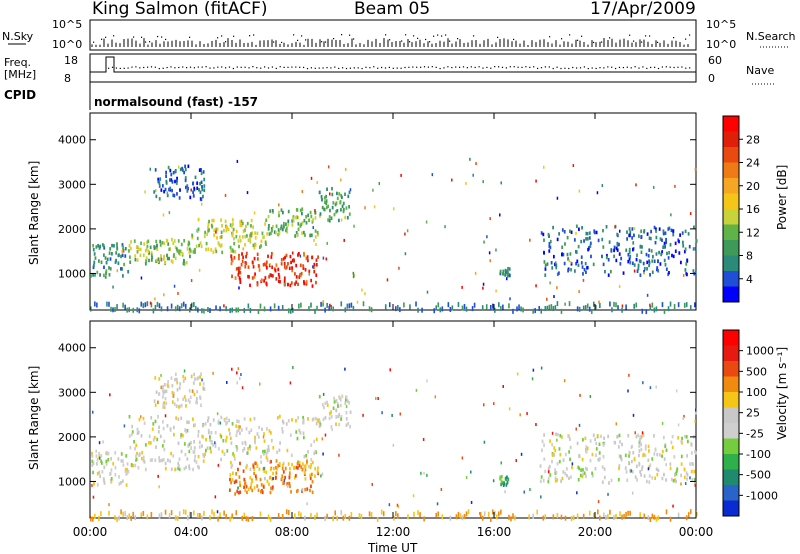  I want to click on velocity-ylabel: Slant Range [km], so click(34, 418).